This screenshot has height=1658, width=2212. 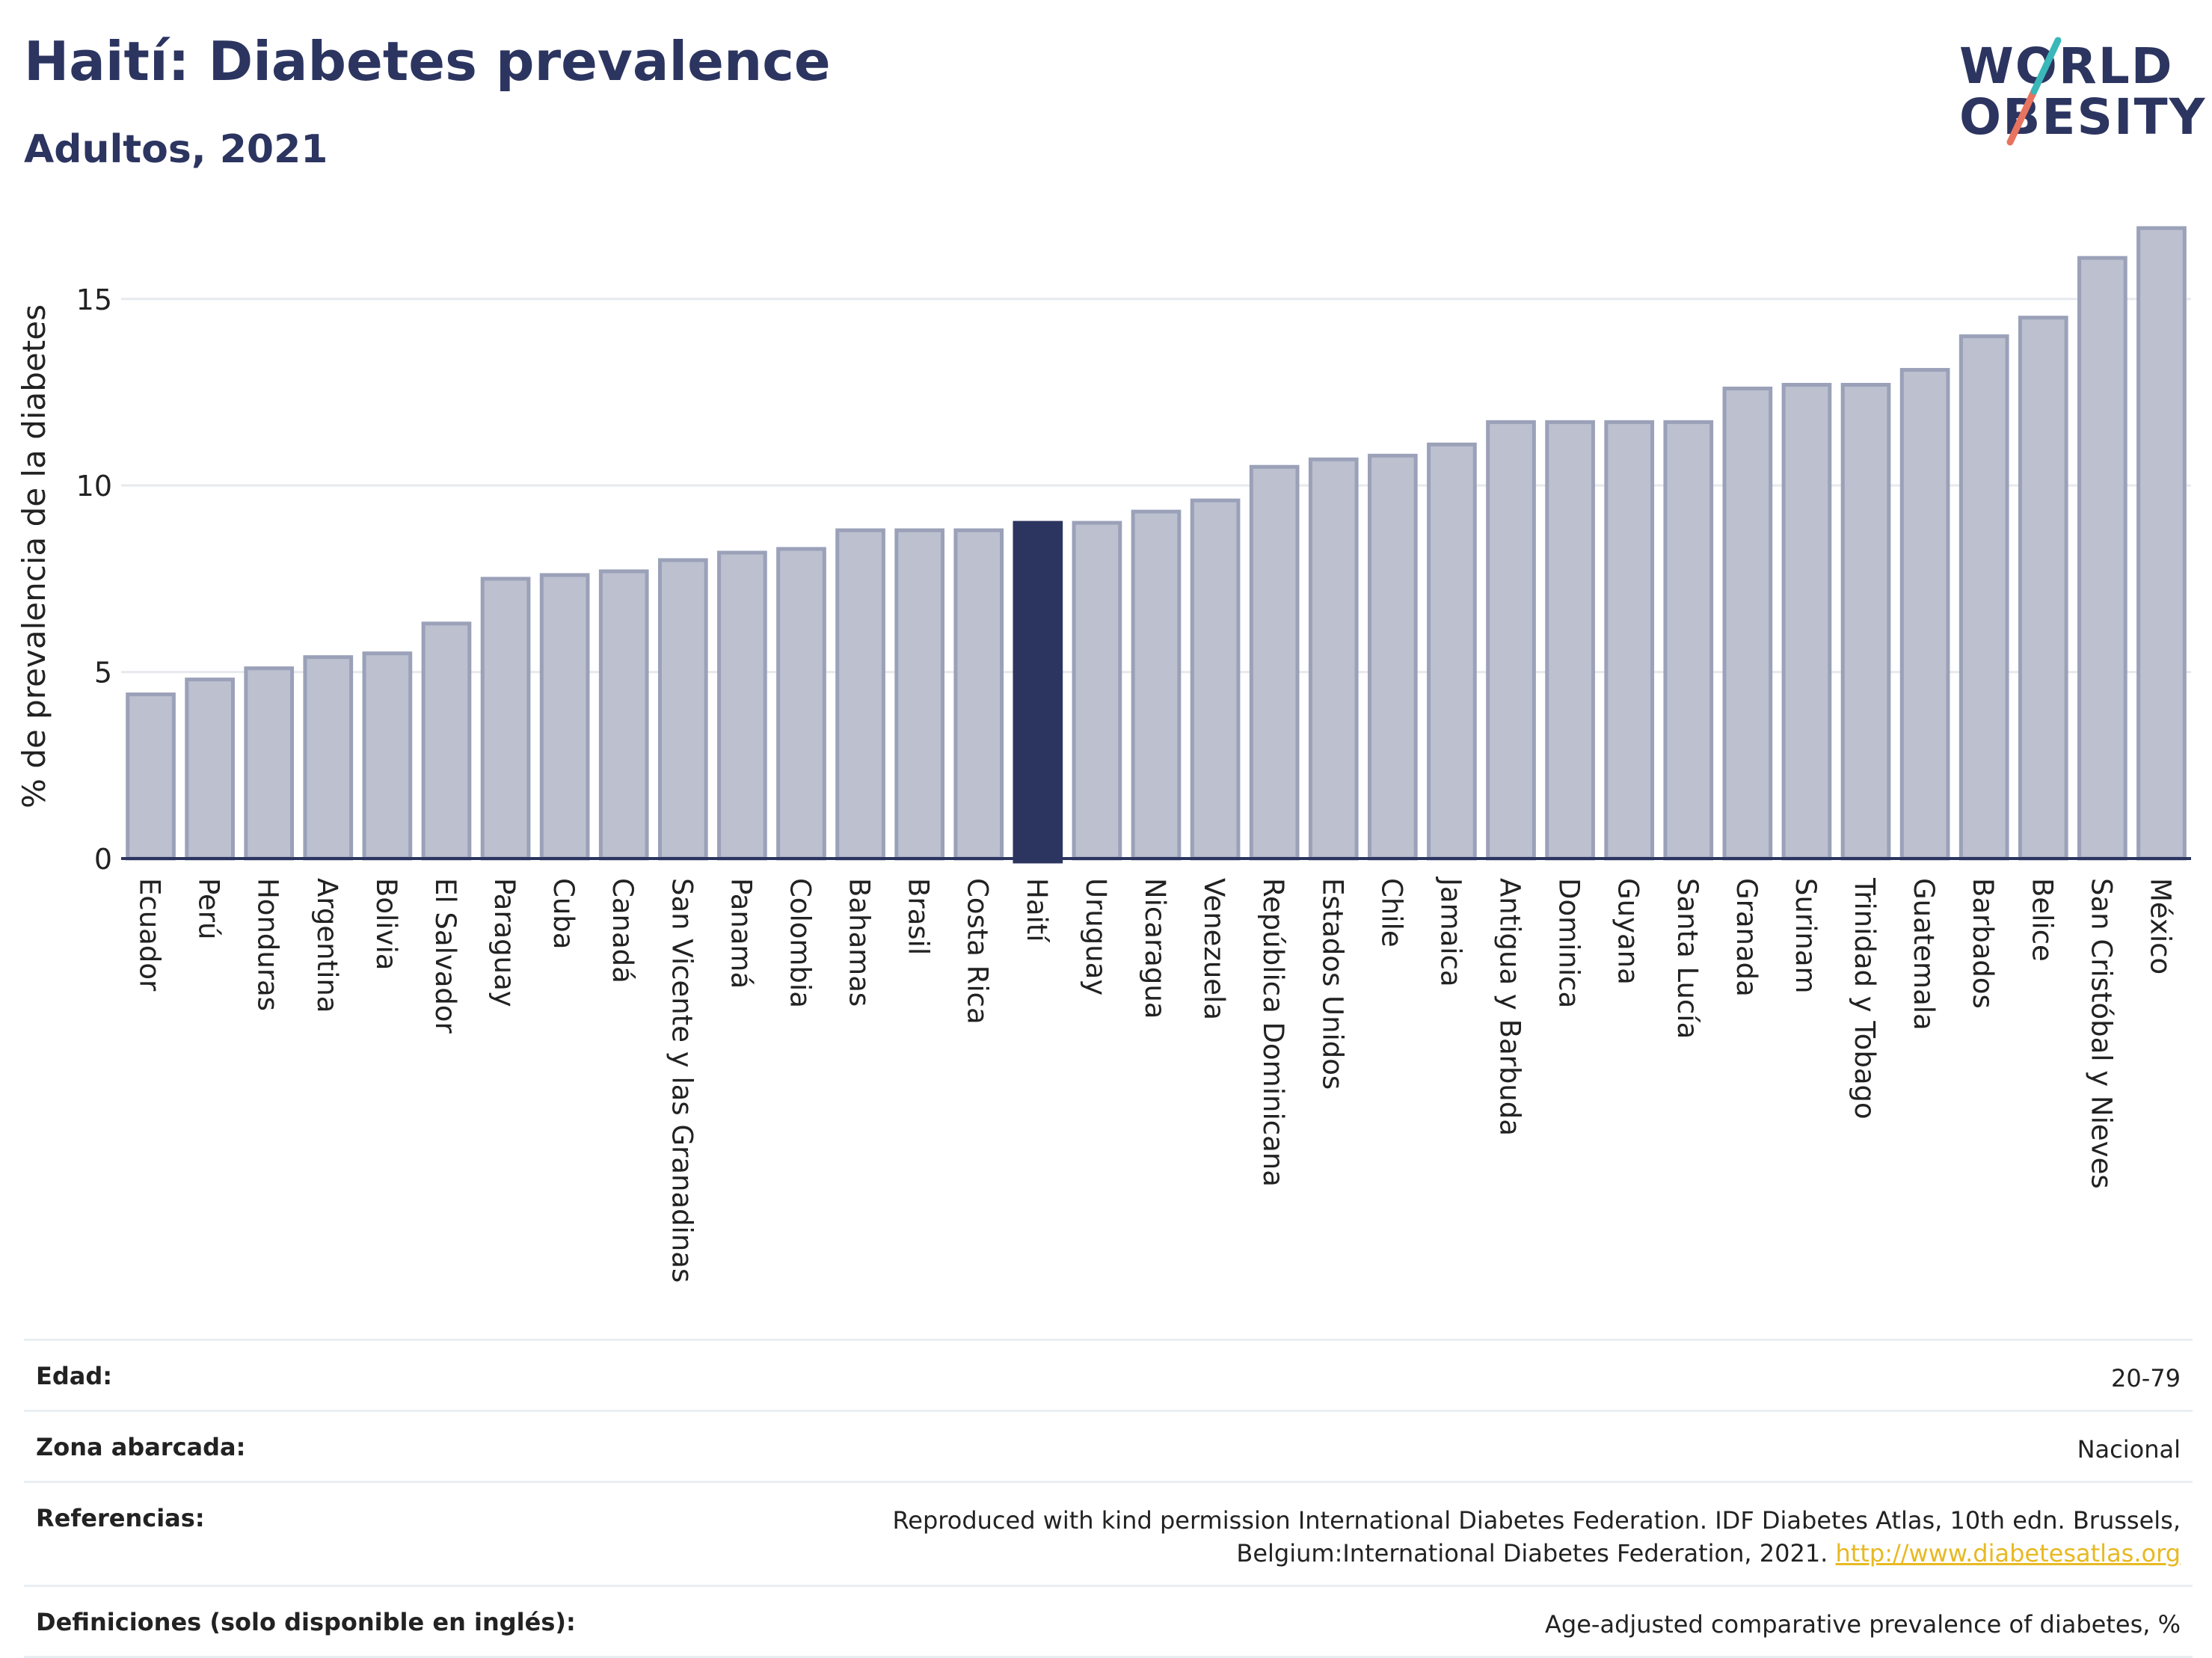 I want to click on x-tick-label: Bolivia, so click(x=386, y=924).